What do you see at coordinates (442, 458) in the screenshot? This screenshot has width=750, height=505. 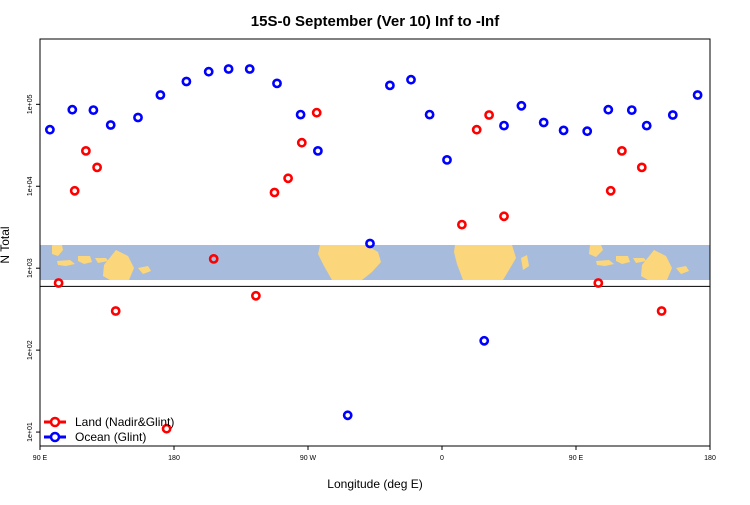 I see `x-tick-label-3: 0` at bounding box center [442, 458].